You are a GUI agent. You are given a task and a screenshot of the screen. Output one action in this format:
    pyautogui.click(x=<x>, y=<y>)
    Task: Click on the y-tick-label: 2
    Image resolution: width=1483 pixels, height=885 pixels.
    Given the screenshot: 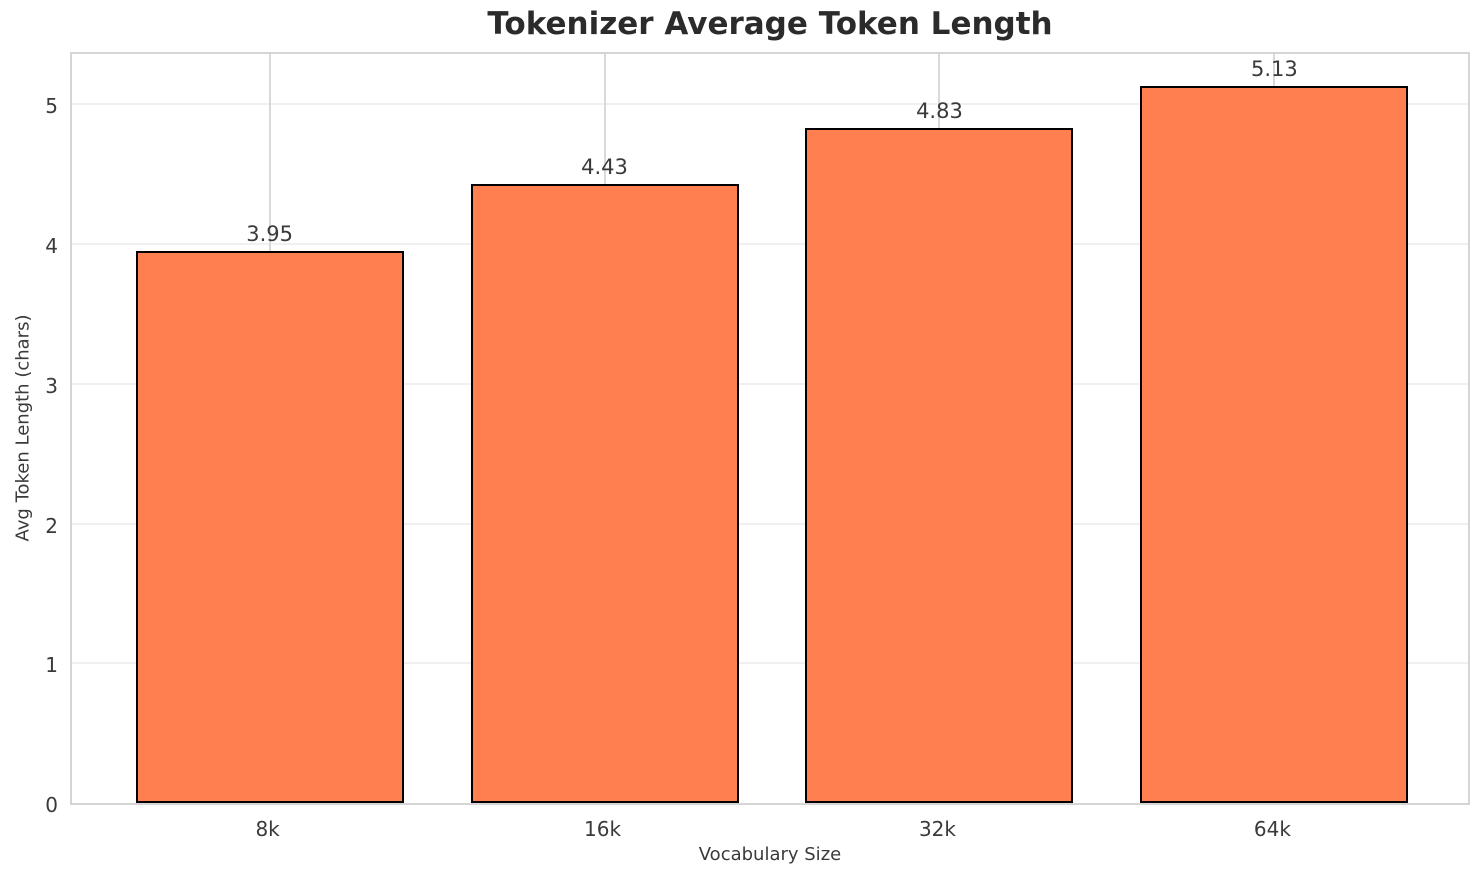 What is the action you would take?
    pyautogui.click(x=51, y=525)
    